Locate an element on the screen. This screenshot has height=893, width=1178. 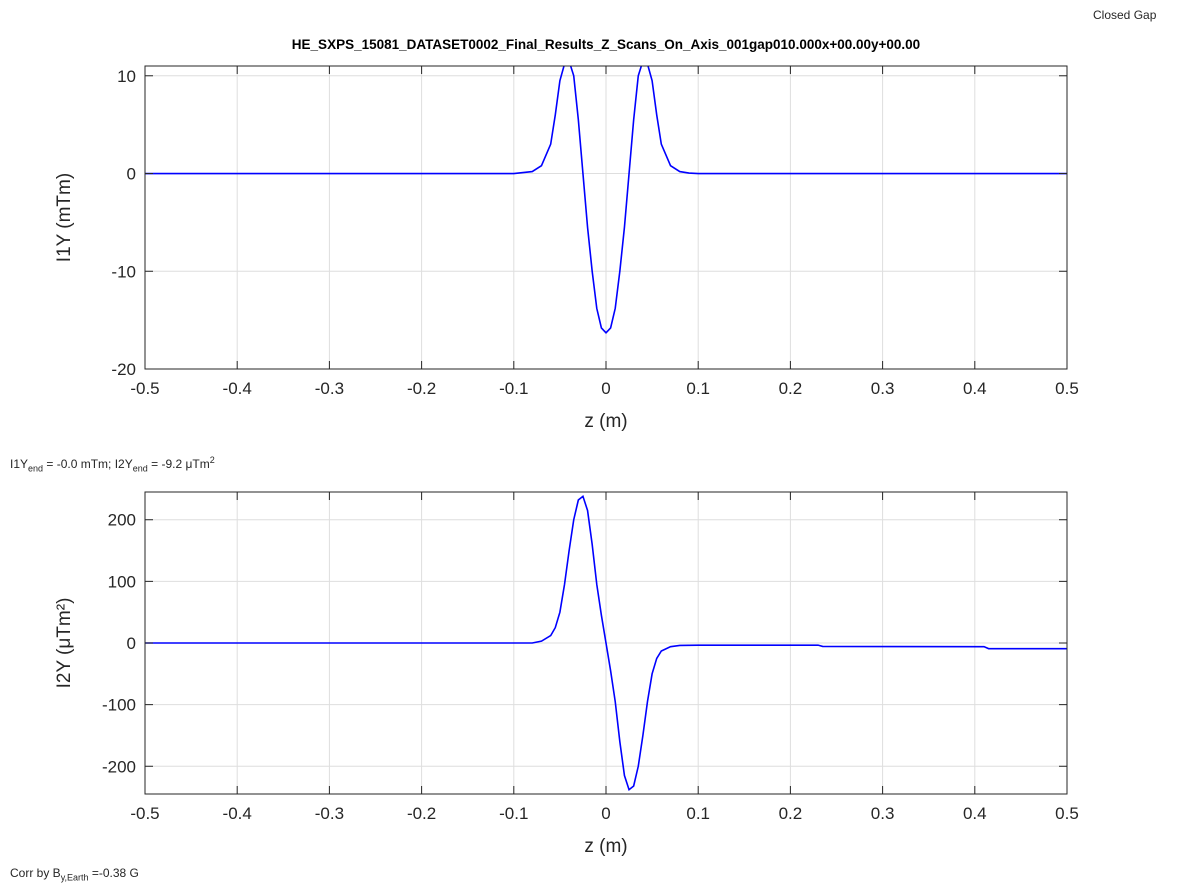
corner-label: Closed Gap is located at coordinates (1125, 15).